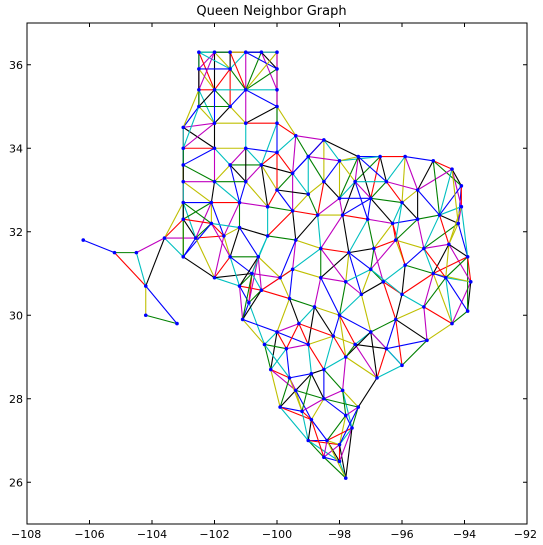 This screenshot has height=545, width=543. What do you see at coordinates (271, 11) in the screenshot?
I see `chart-title: Queen Neighbor Graph` at bounding box center [271, 11].